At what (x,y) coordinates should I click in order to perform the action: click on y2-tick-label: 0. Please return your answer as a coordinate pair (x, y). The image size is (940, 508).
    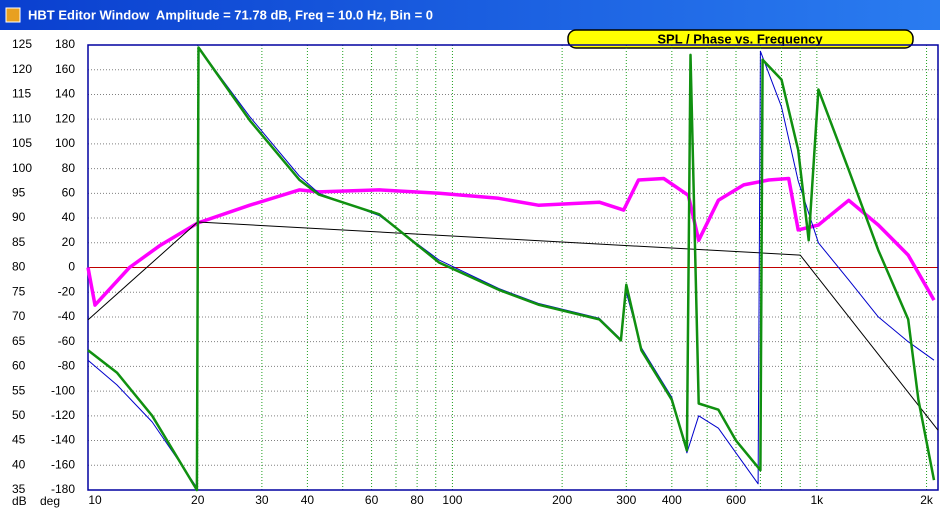
    Looking at the image, I should click on (71, 267).